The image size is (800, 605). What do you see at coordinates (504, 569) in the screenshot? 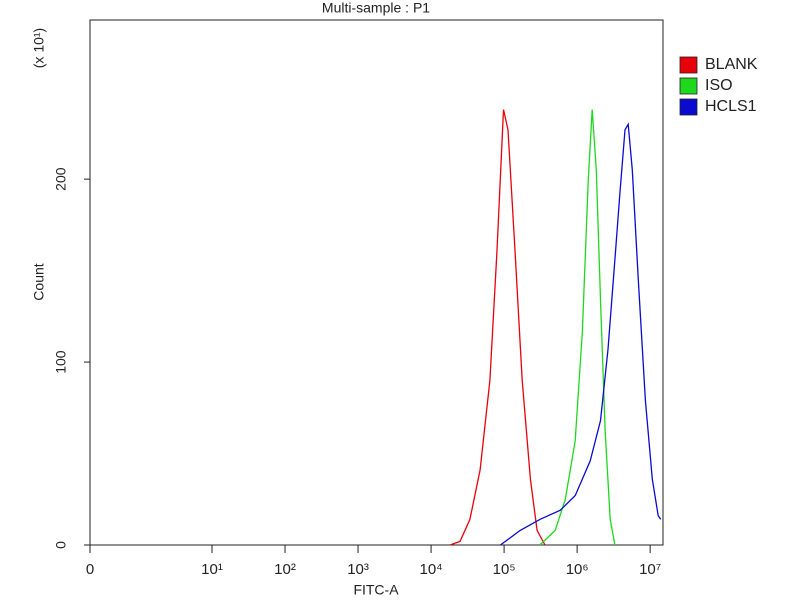
I see `x-tick-label: 10⁵` at bounding box center [504, 569].